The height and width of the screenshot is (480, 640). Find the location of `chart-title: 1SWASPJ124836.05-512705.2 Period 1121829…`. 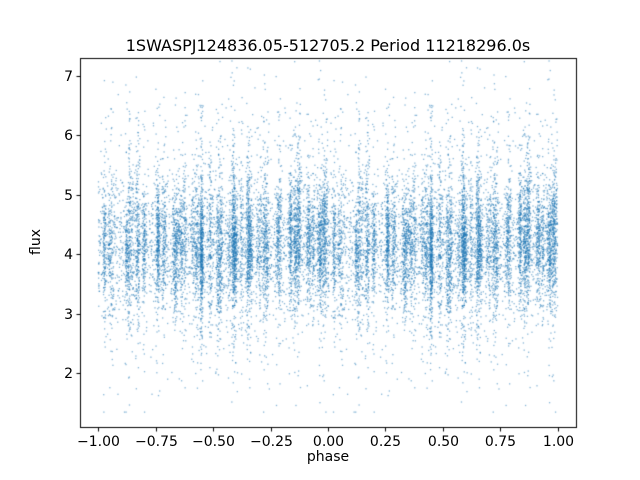

chart-title: 1SWASPJ124836.05-512705.2 Period 1121829… is located at coordinates (328, 45).